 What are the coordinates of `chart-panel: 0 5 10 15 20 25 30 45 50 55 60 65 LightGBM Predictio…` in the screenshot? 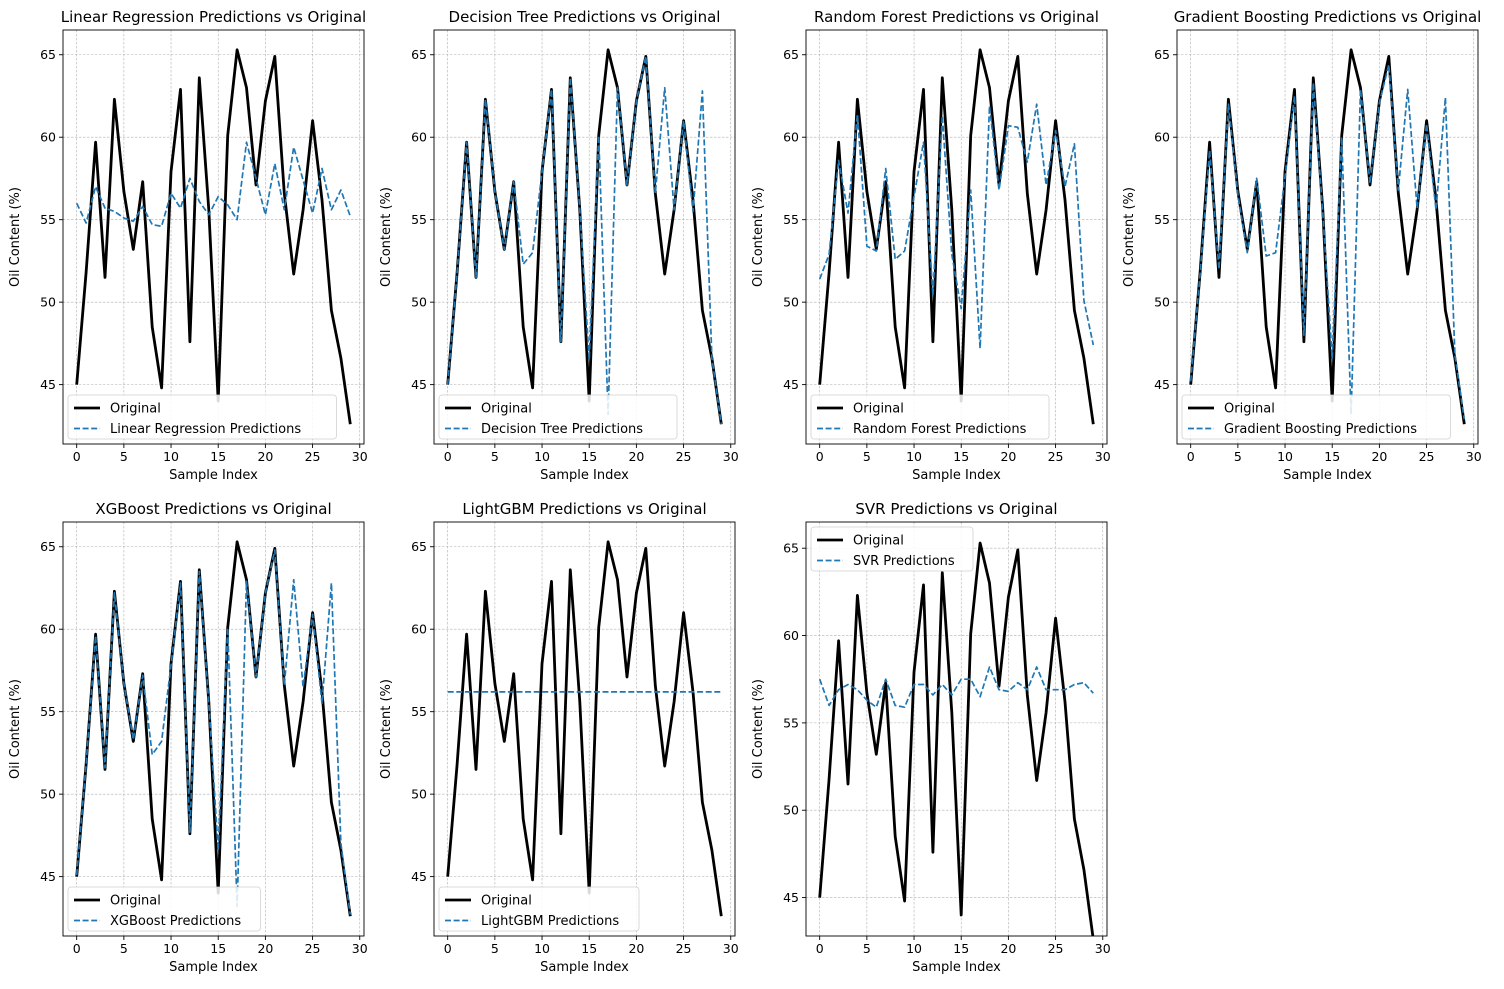 It's located at (559, 737).